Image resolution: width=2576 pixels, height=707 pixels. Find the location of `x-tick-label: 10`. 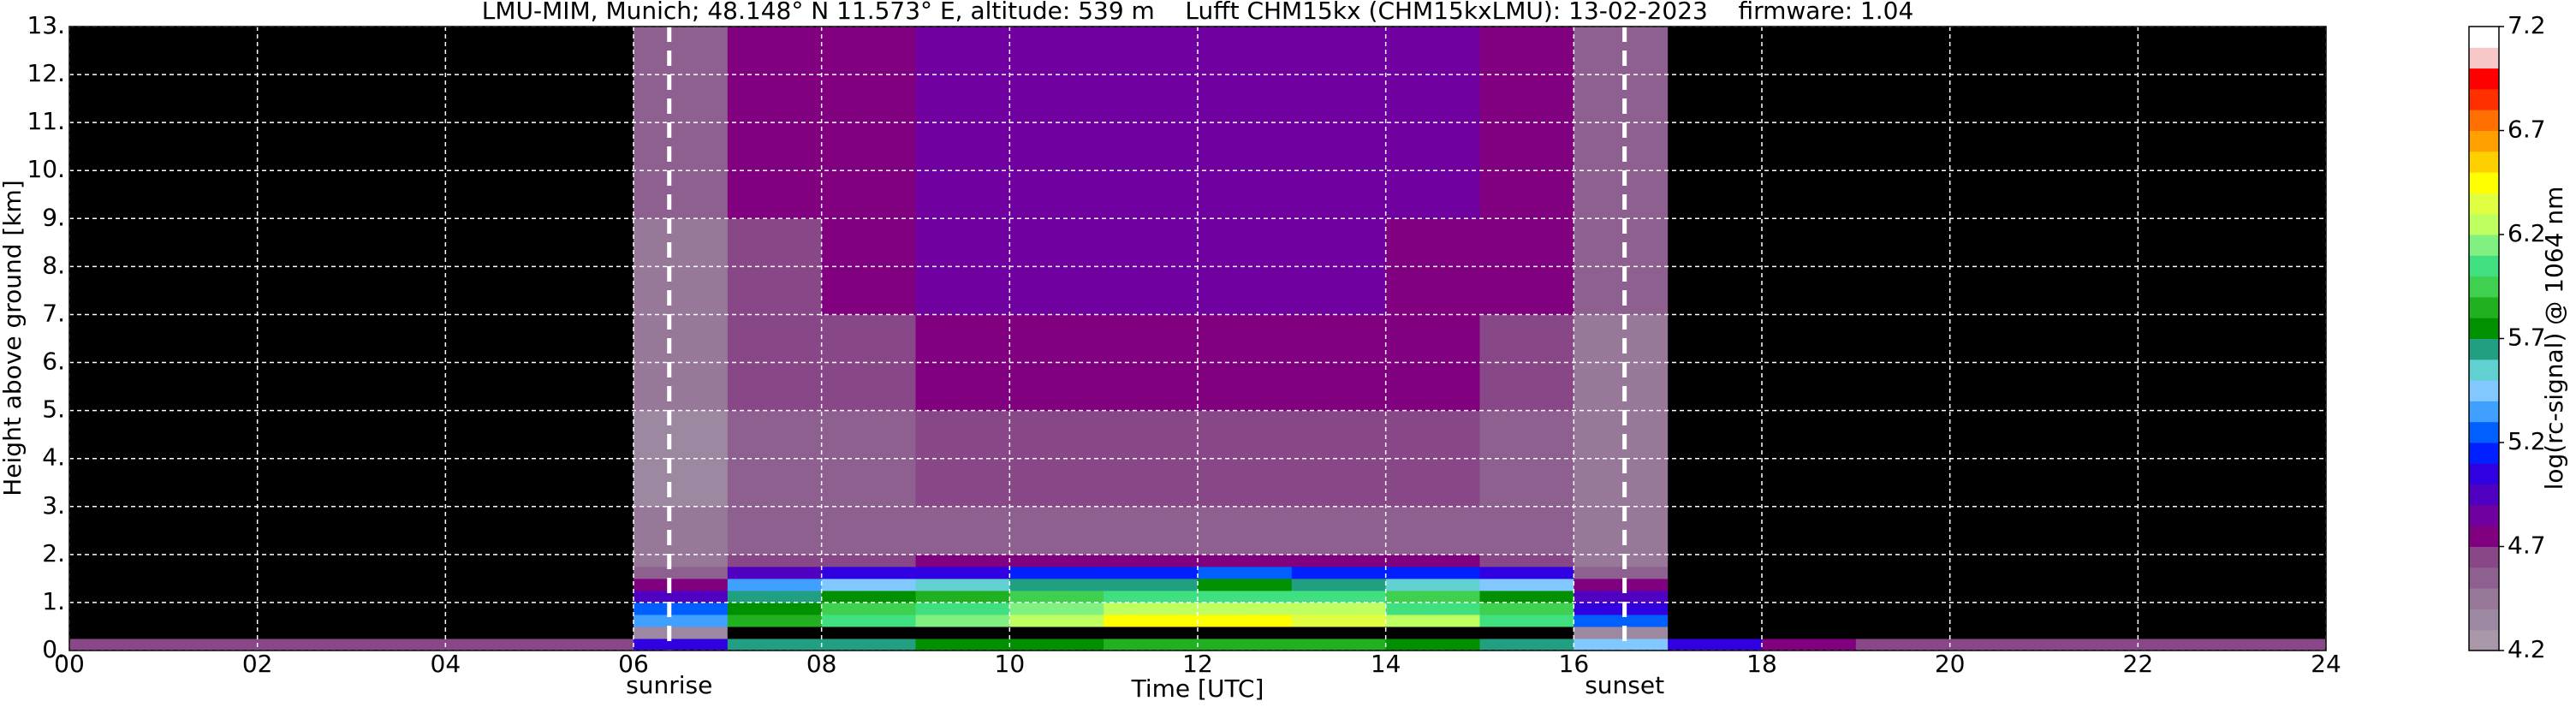

x-tick-label: 10 is located at coordinates (1010, 664).